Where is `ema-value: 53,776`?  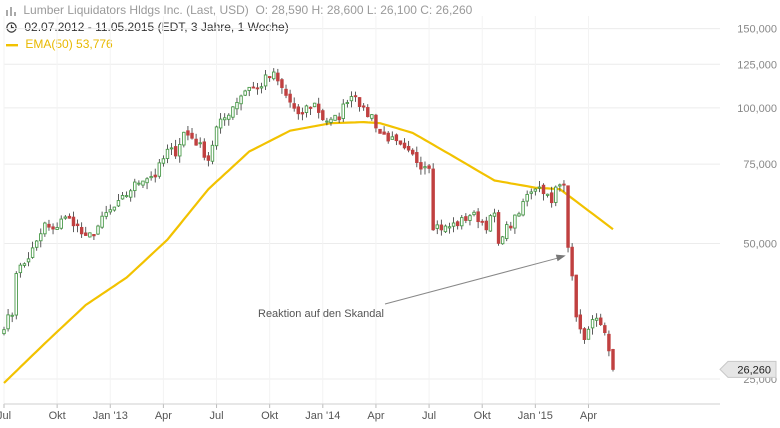
ema-value: 53,776 is located at coordinates (94, 44).